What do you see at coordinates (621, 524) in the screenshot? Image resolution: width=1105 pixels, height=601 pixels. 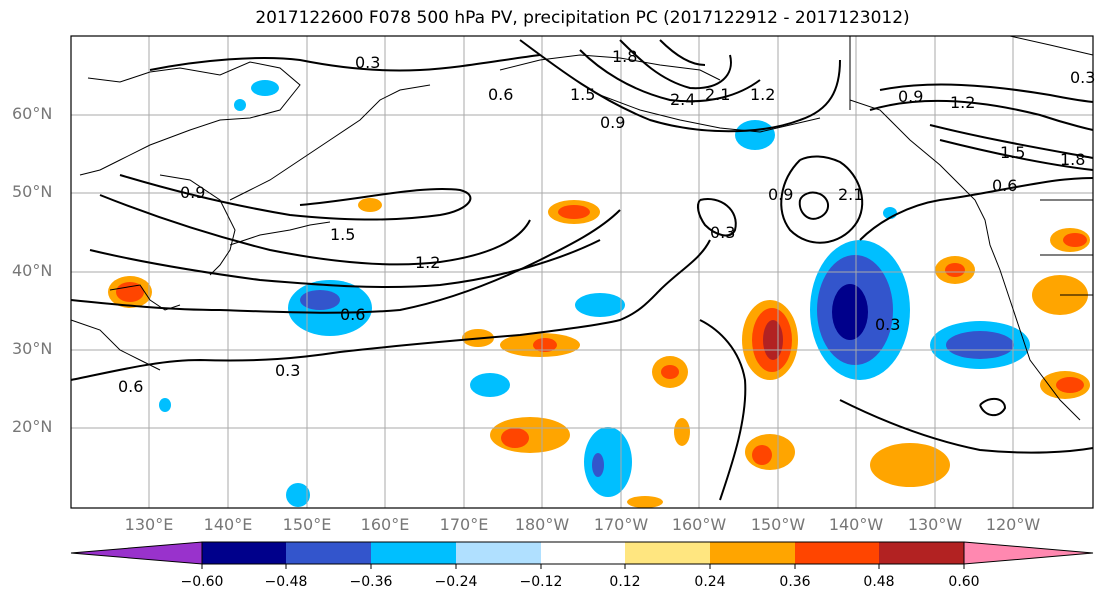 I see `lon-label-170w: 170°W` at bounding box center [621, 524].